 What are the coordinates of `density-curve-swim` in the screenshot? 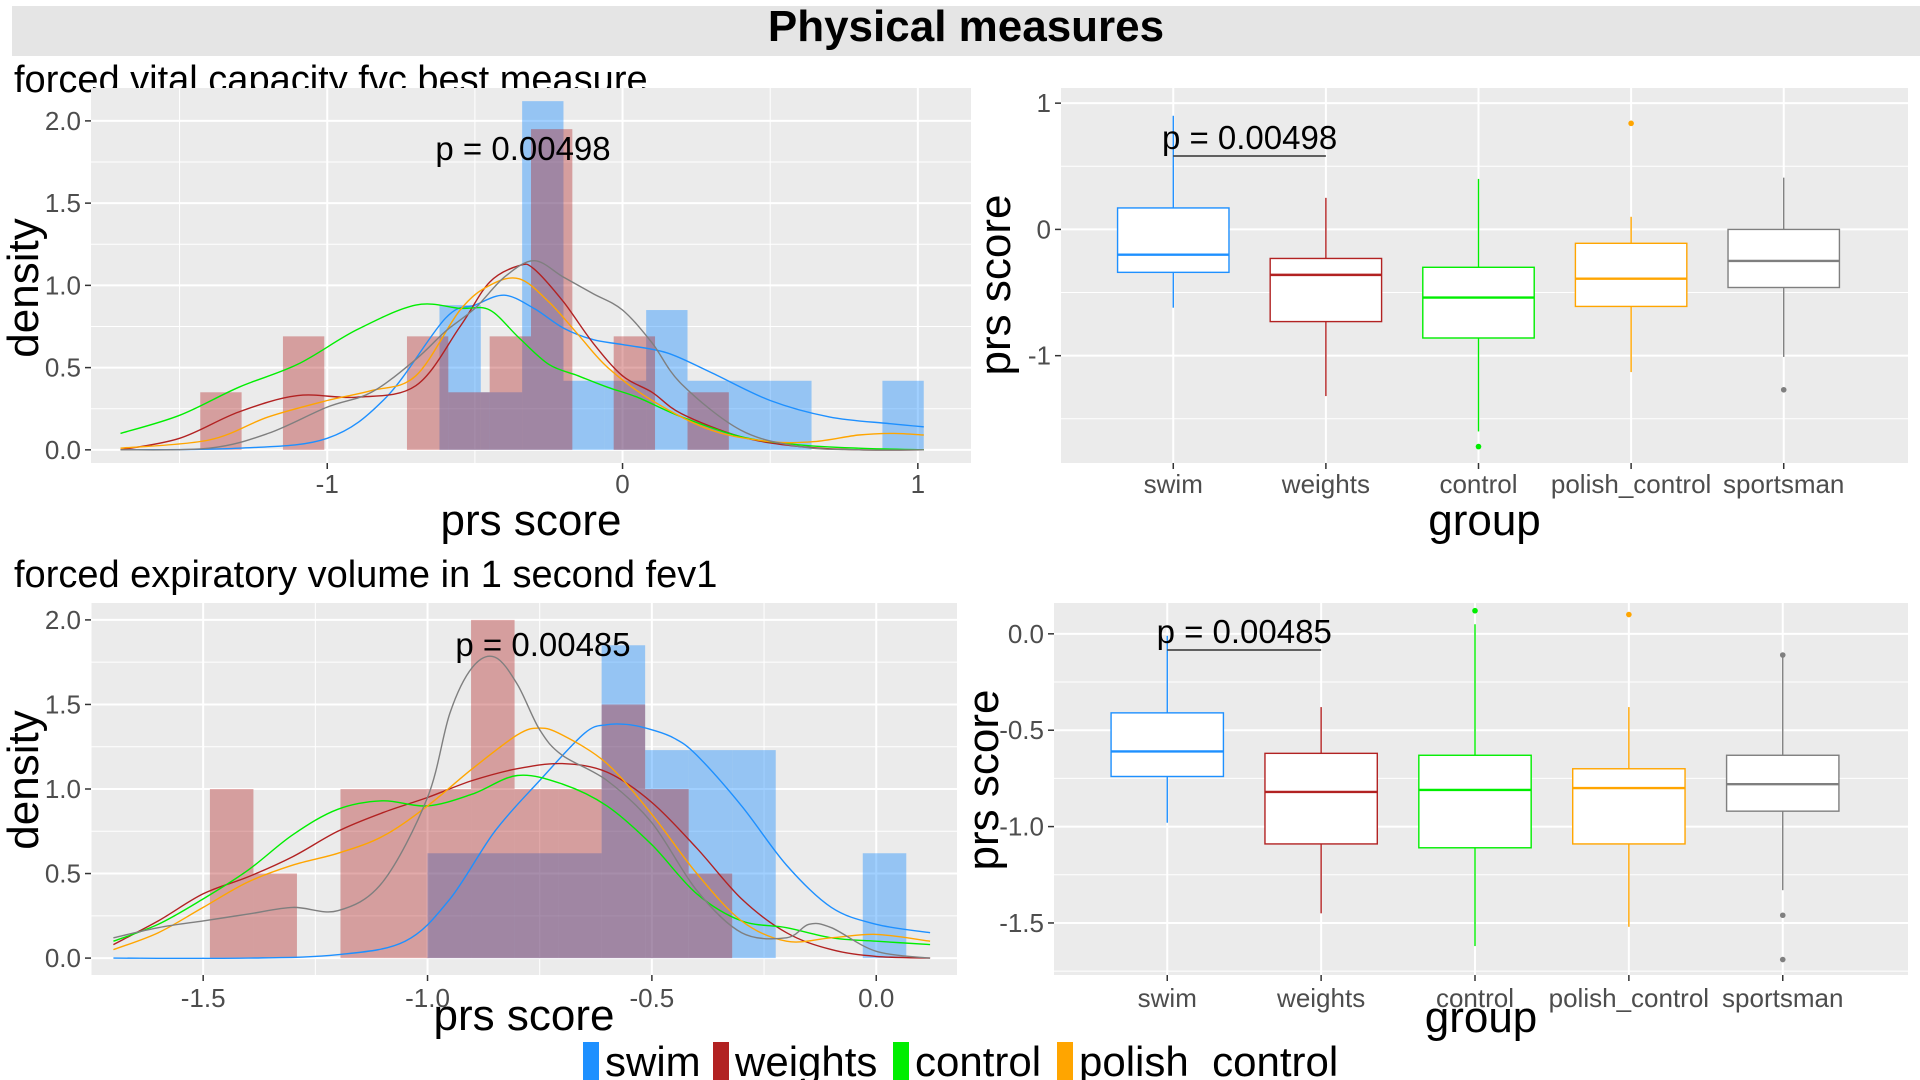 It's located at (522, 841).